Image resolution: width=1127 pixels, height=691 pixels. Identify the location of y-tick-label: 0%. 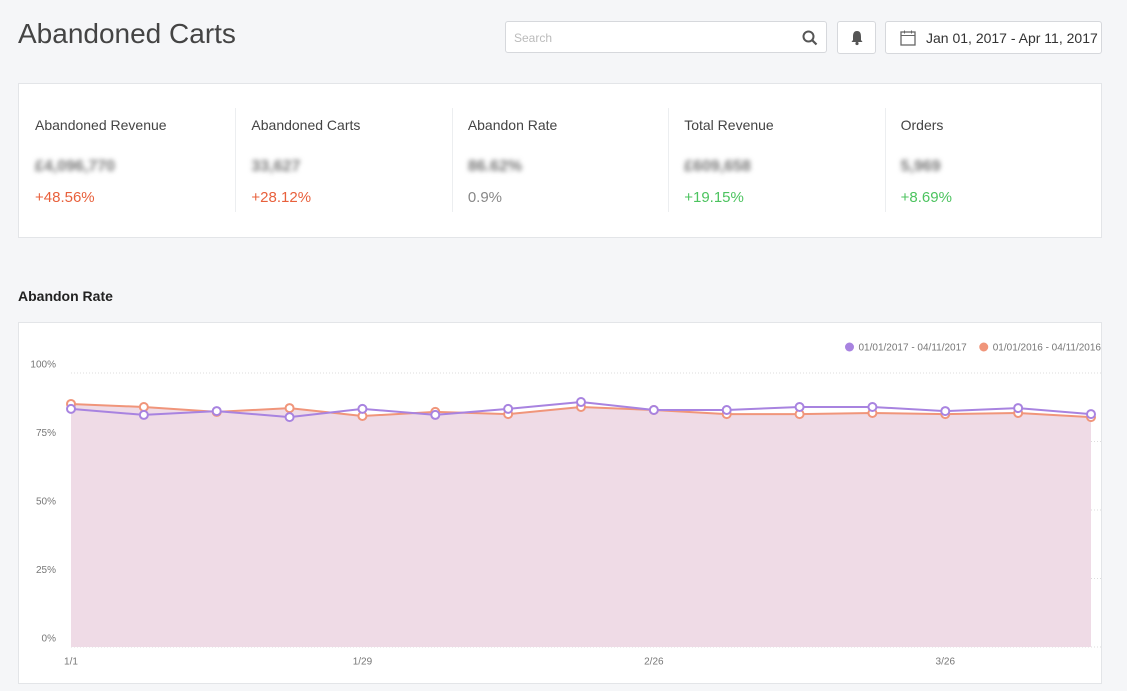
(49, 639).